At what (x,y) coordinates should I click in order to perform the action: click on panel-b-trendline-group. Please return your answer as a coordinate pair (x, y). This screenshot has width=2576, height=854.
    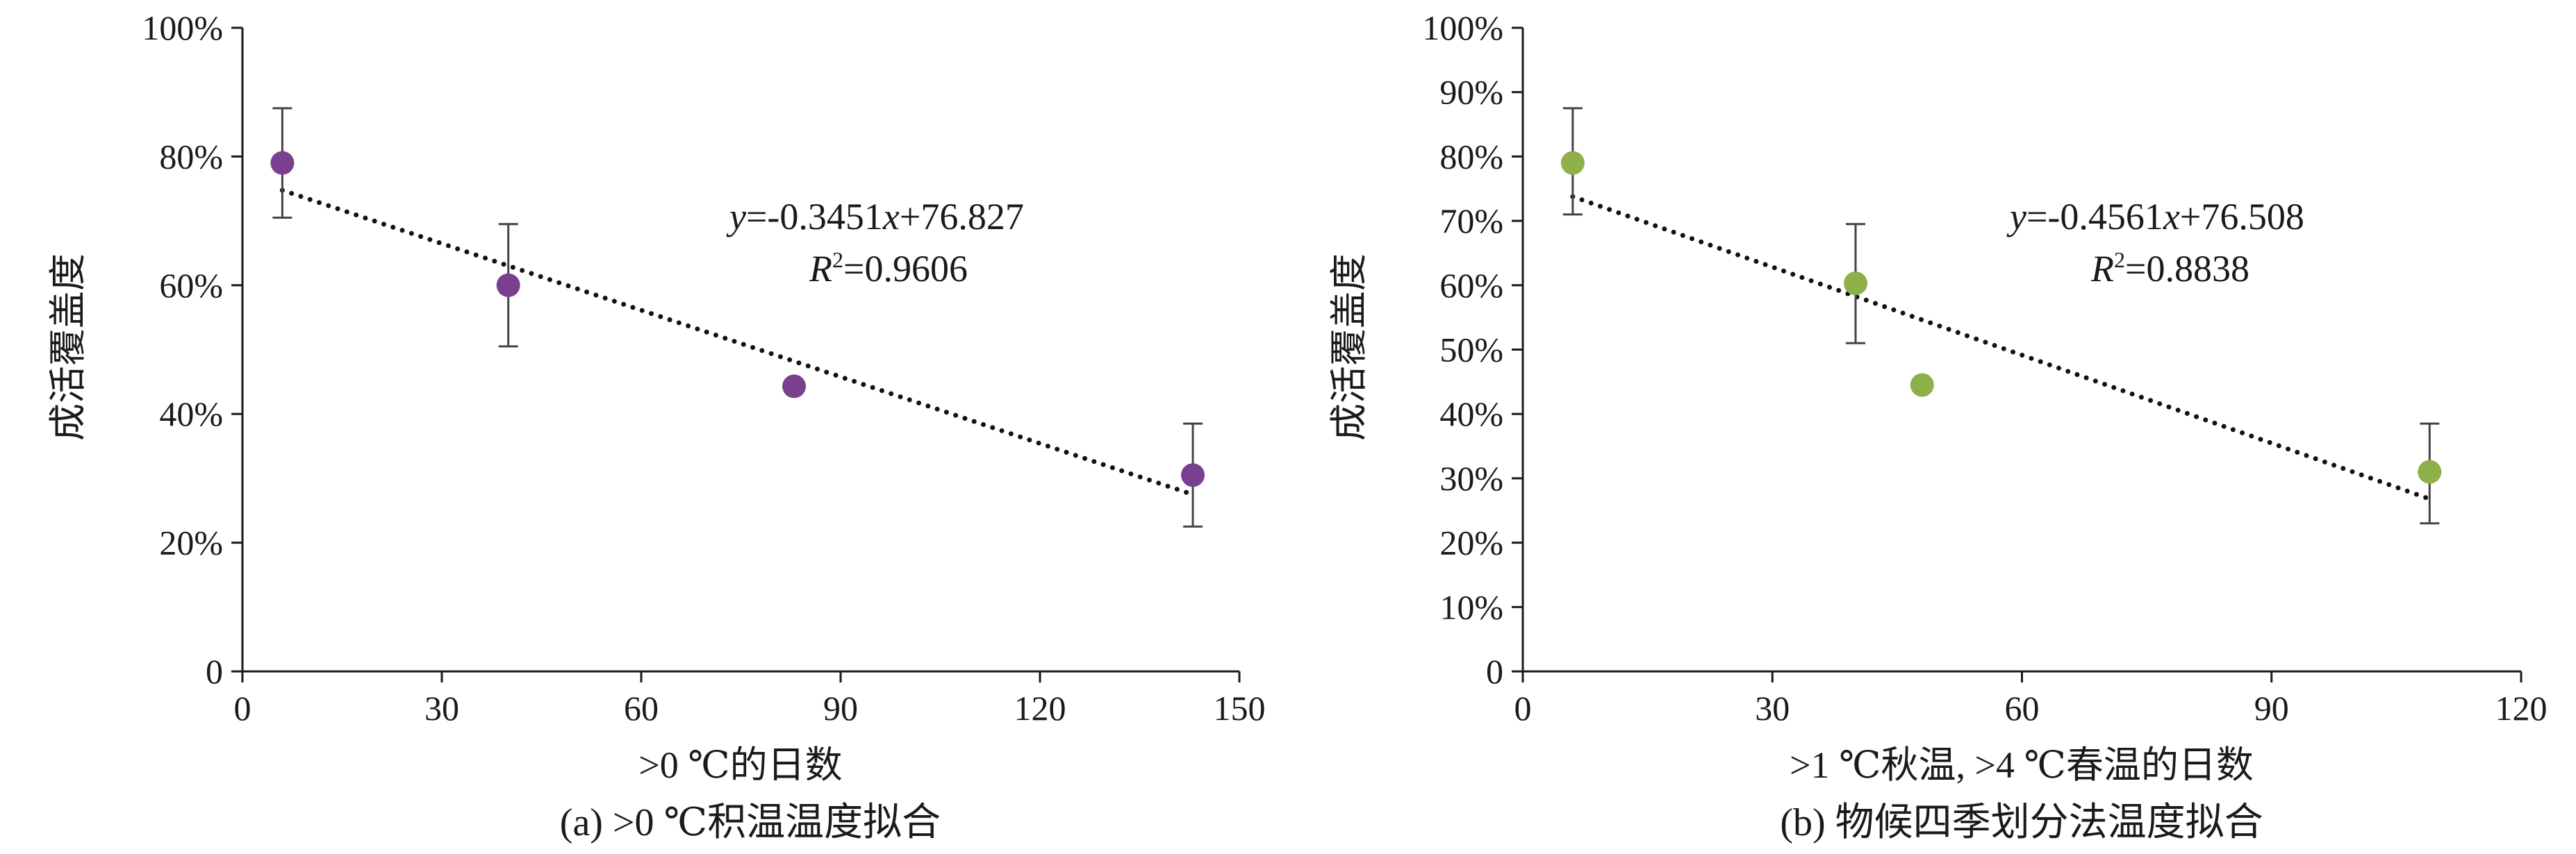
    Looking at the image, I should click on (2001, 348).